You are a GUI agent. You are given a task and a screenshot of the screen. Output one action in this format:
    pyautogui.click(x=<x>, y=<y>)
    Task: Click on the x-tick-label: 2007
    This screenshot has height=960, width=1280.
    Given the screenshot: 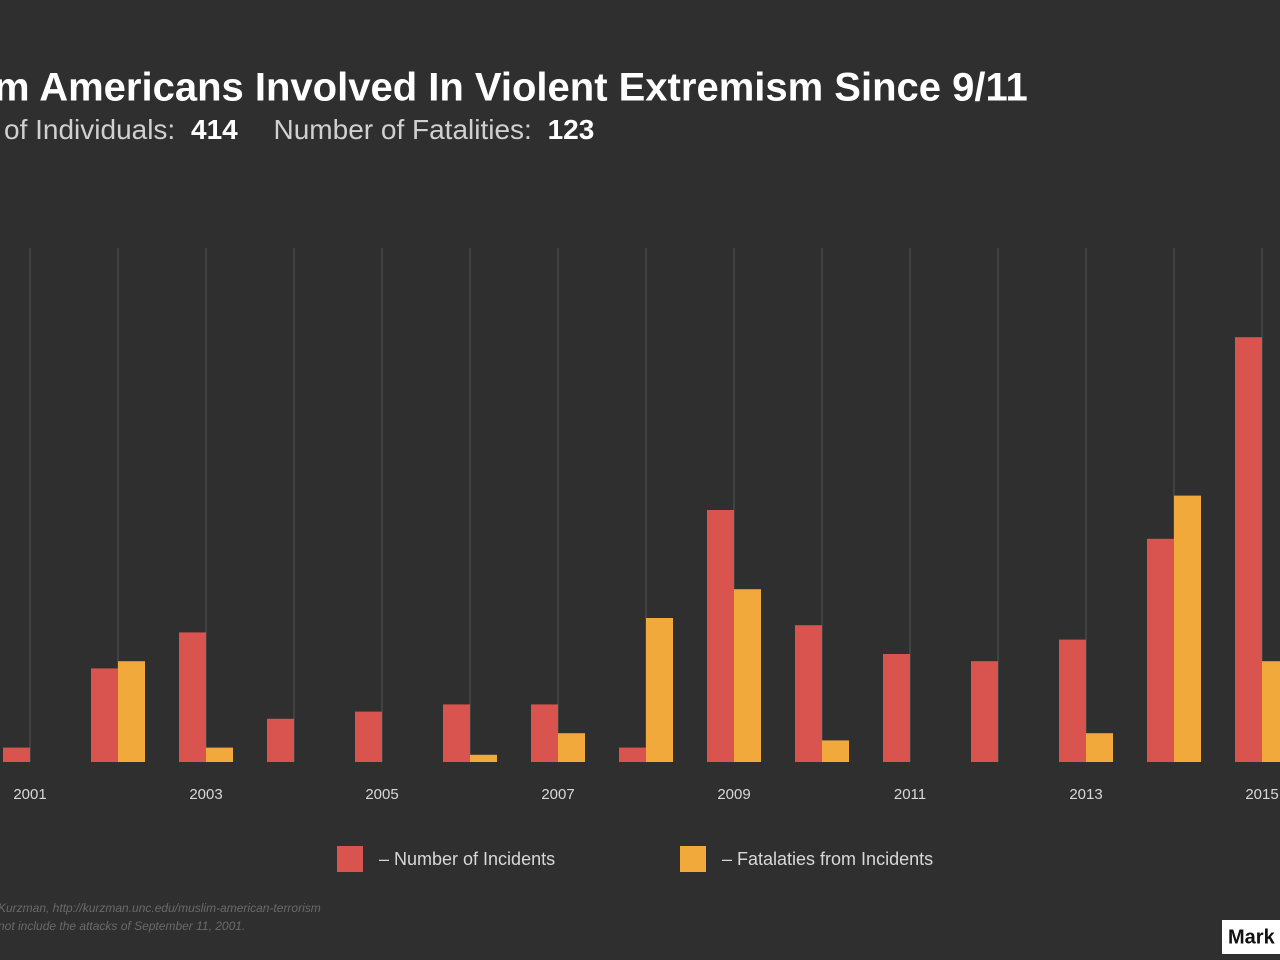 What is the action you would take?
    pyautogui.click(x=557, y=794)
    